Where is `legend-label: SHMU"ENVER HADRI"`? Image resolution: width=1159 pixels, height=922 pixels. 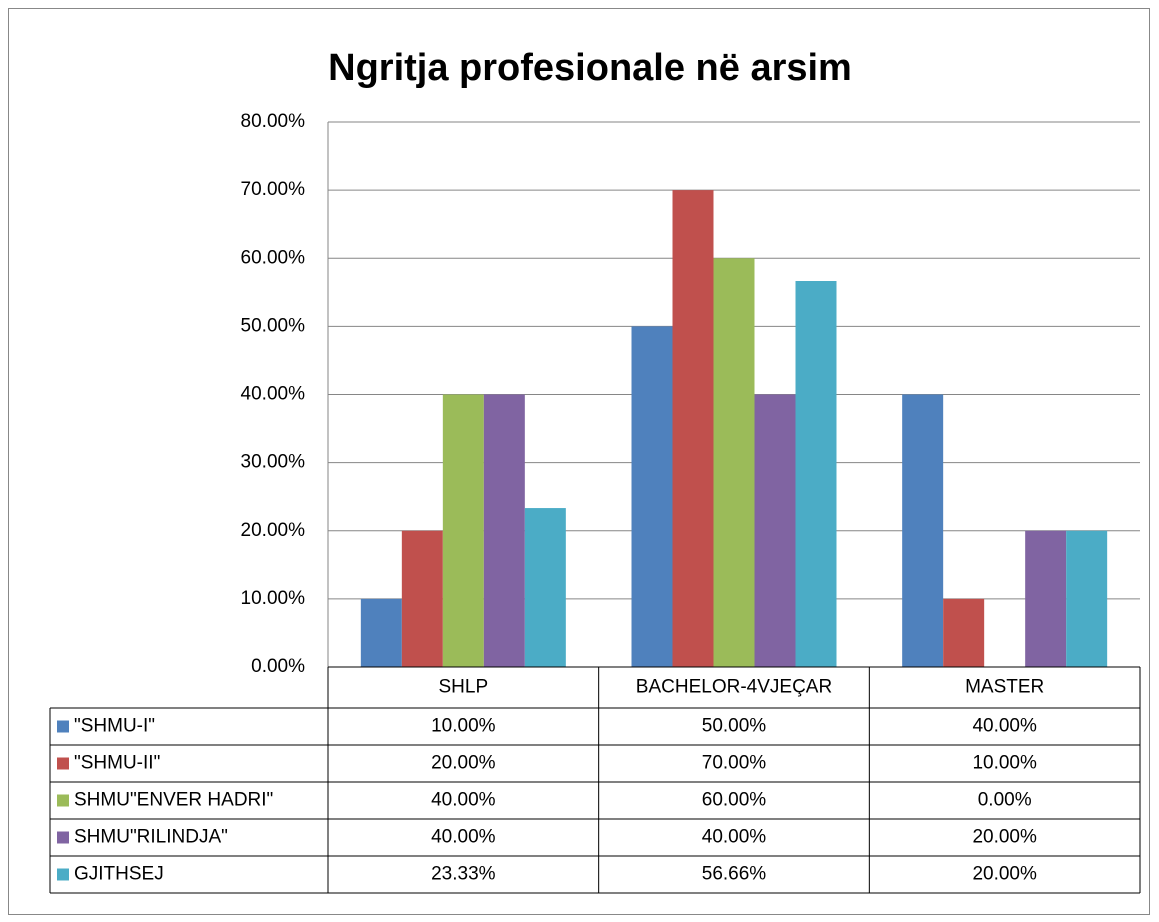 legend-label: SHMU"ENVER HADRI" is located at coordinates (173, 800).